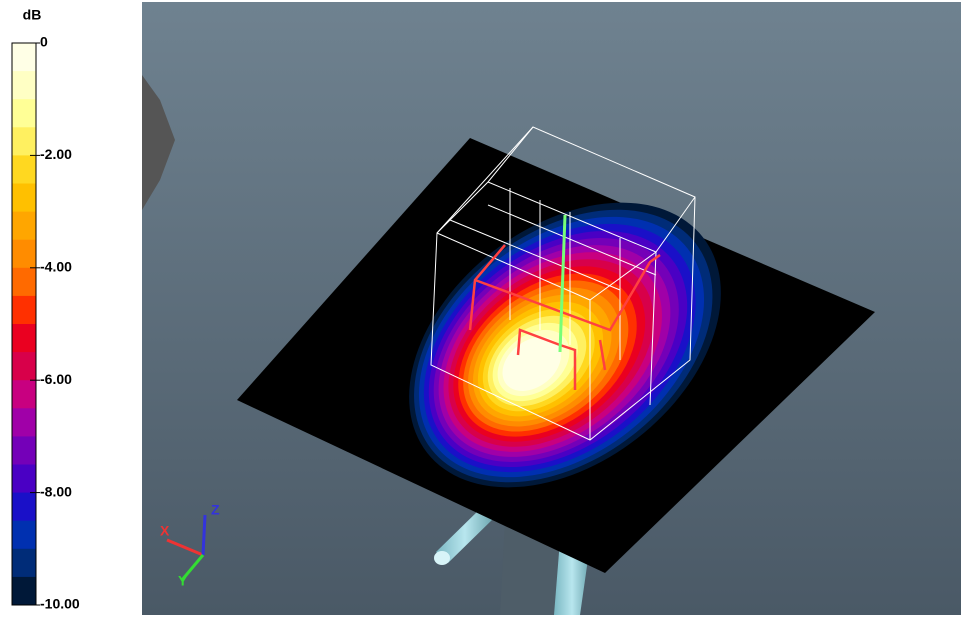 The height and width of the screenshot is (620, 961). I want to click on tick-label: -10.00, so click(60, 604).